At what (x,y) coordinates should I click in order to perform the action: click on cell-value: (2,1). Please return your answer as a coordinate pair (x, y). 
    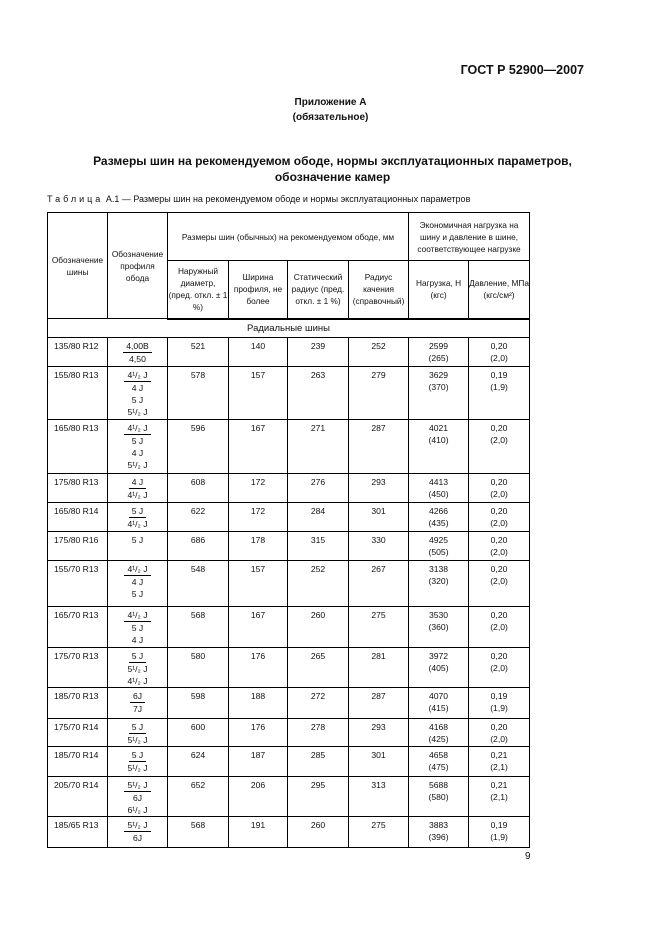
    Looking at the image, I should click on (499, 766).